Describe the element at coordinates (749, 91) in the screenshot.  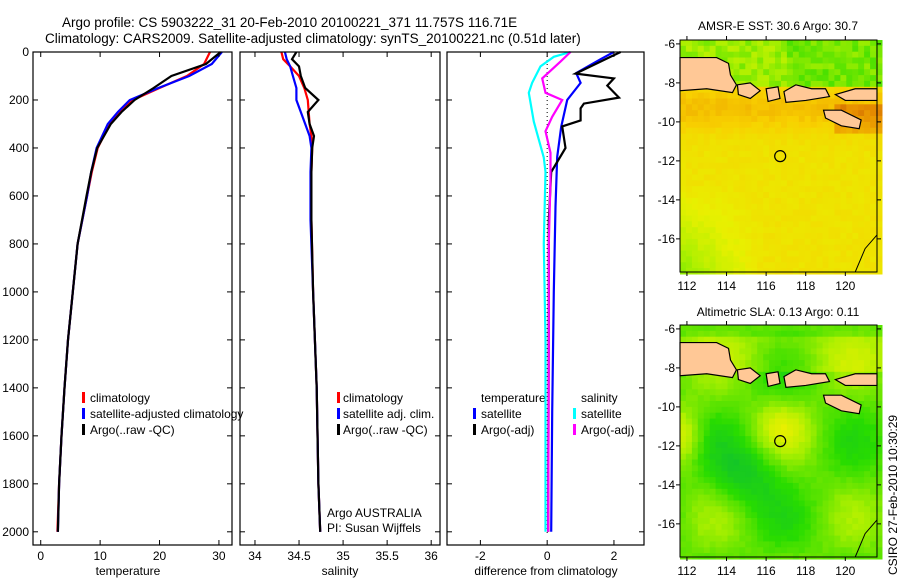
I see `land-mass` at that location.